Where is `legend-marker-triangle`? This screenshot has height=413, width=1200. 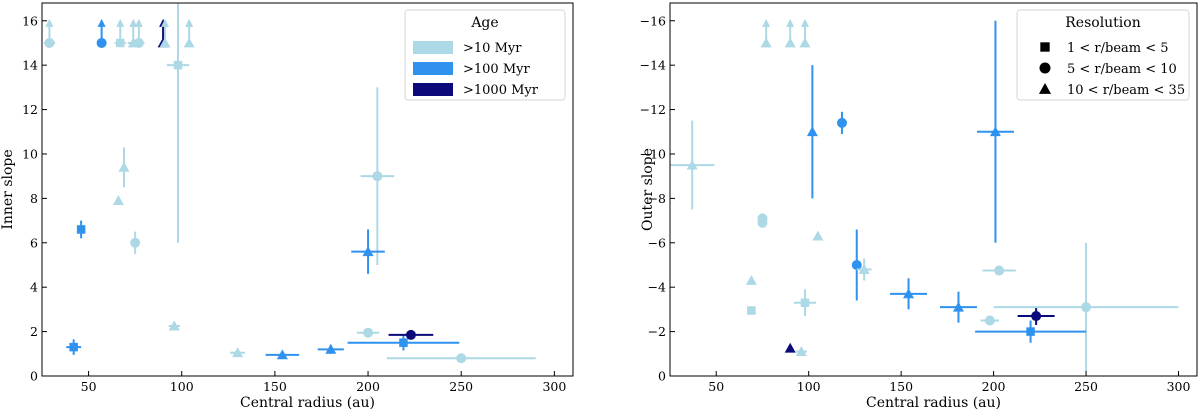 legend-marker-triangle is located at coordinates (1045, 88).